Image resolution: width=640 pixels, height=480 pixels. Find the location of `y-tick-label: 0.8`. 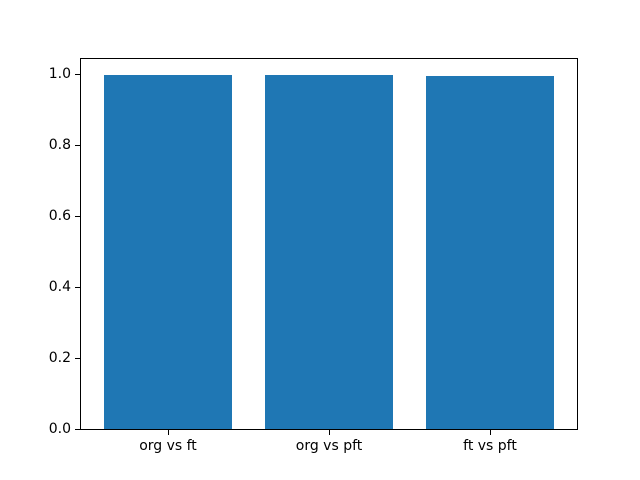

y-tick-label: 0.8 is located at coordinates (59, 145).